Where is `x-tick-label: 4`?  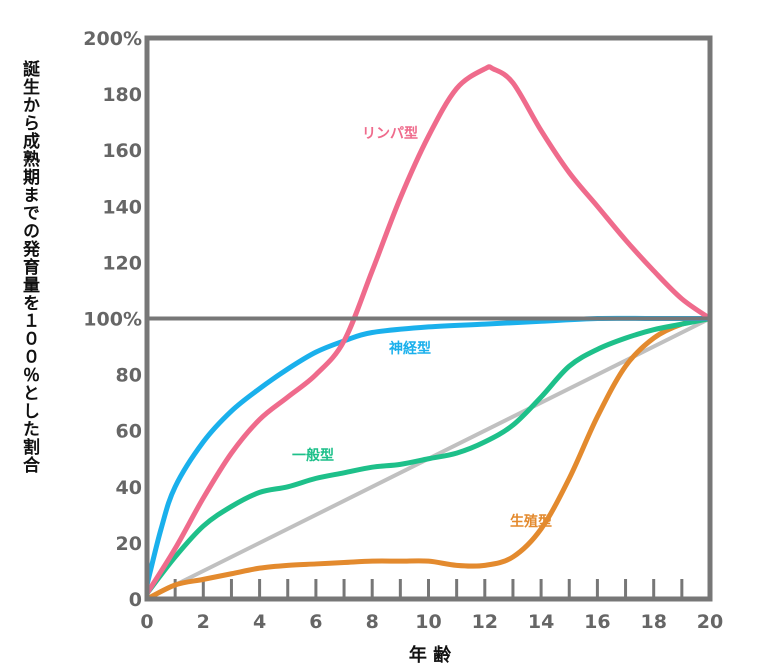 x-tick-label: 4 is located at coordinates (259, 622).